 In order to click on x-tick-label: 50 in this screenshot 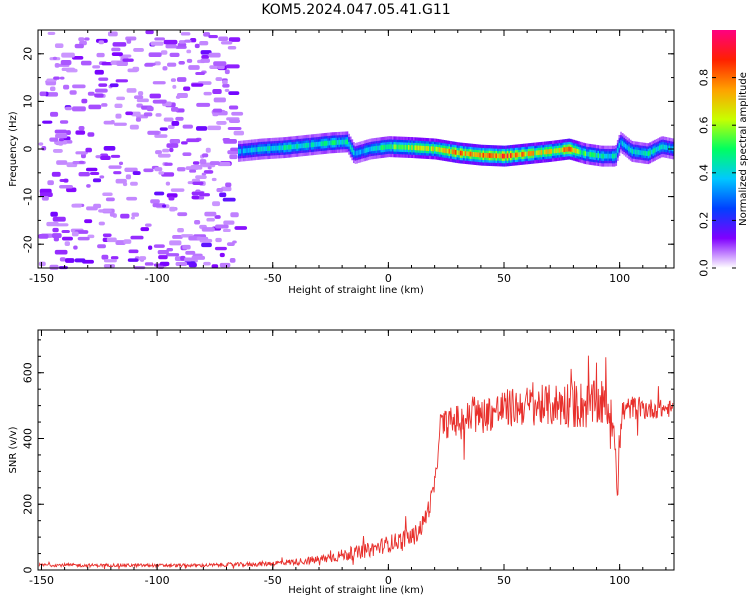, I will do `click(504, 580)`.